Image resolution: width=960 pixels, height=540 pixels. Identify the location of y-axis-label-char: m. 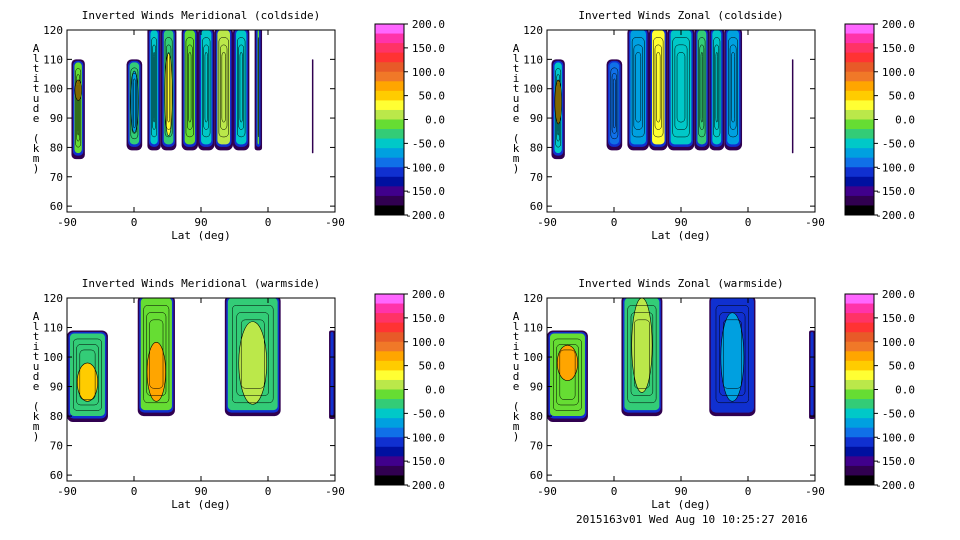
(36, 158).